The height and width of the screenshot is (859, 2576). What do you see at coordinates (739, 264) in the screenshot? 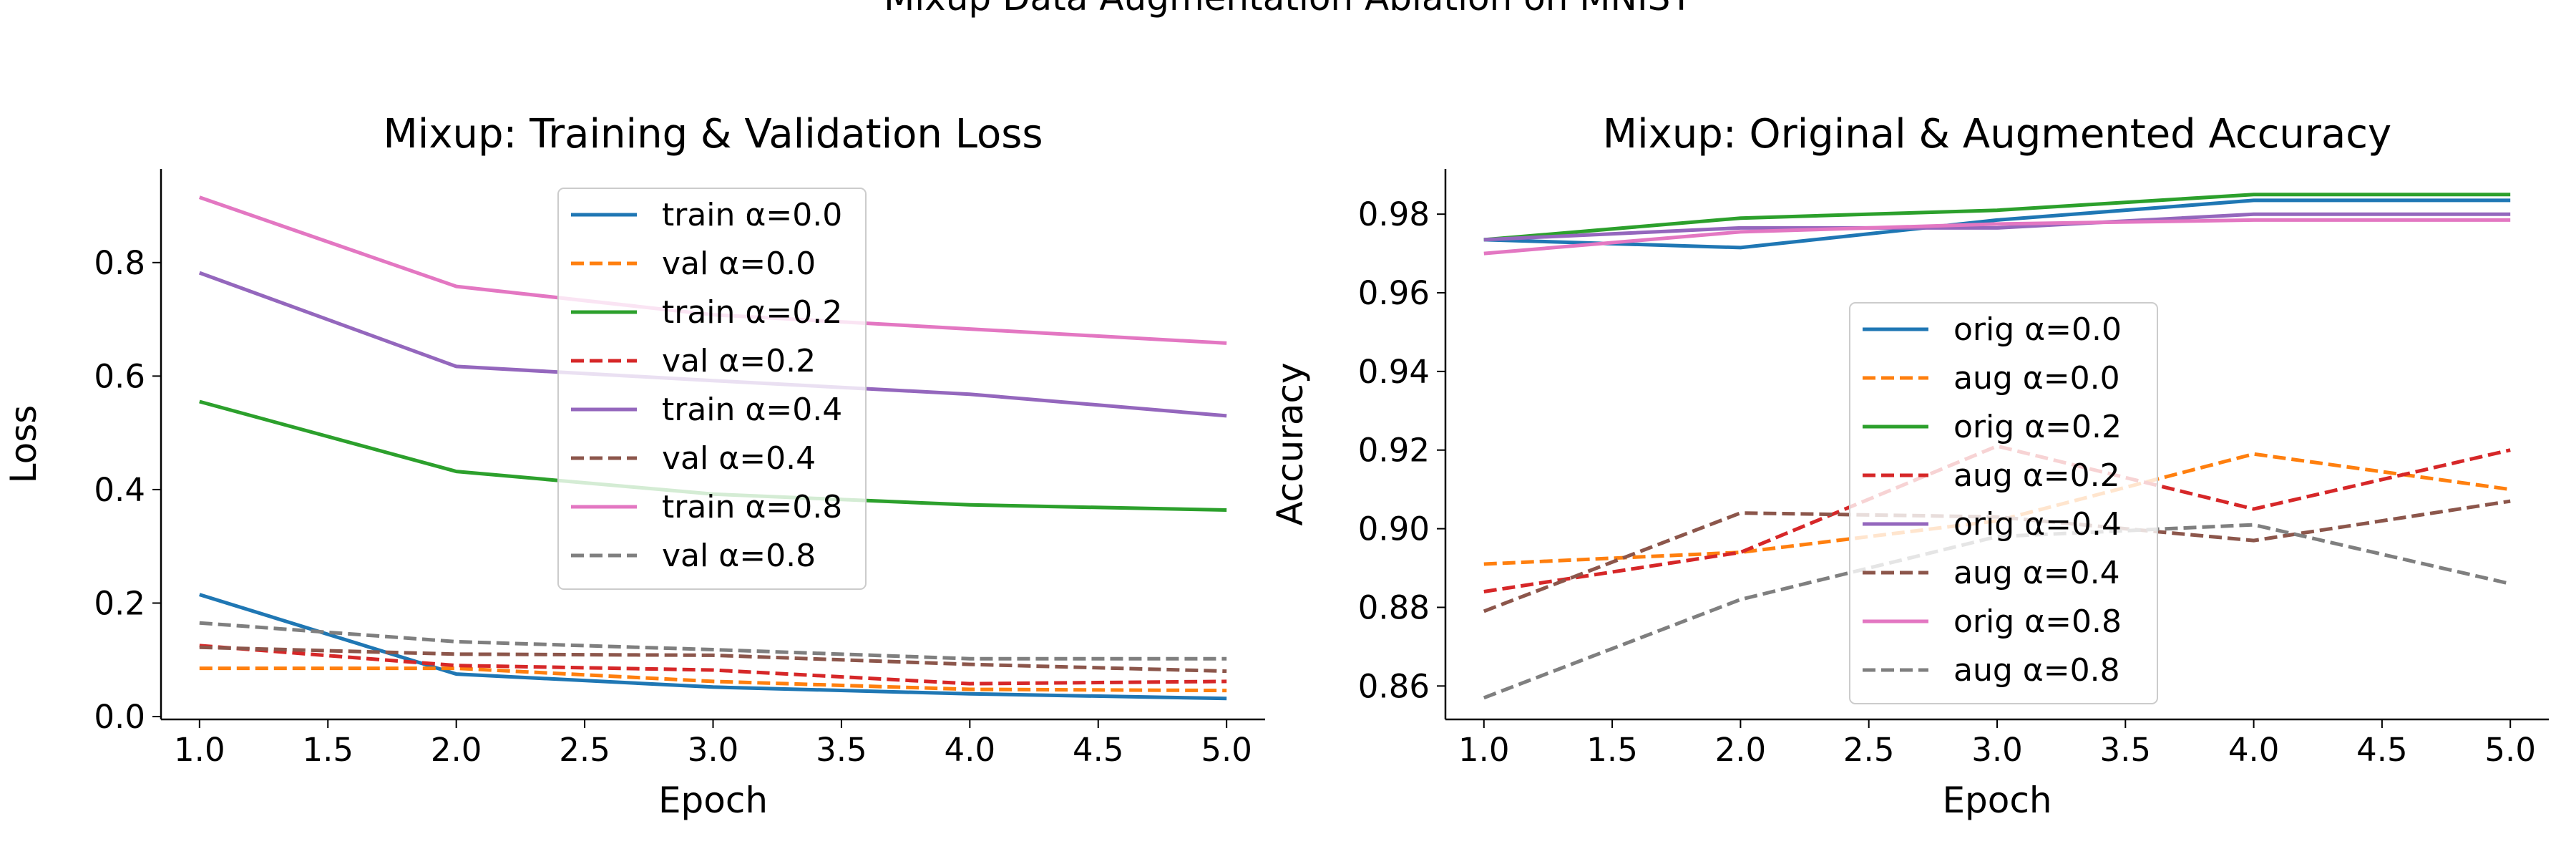
I see `legend-entry: val α=0.0` at bounding box center [739, 264].